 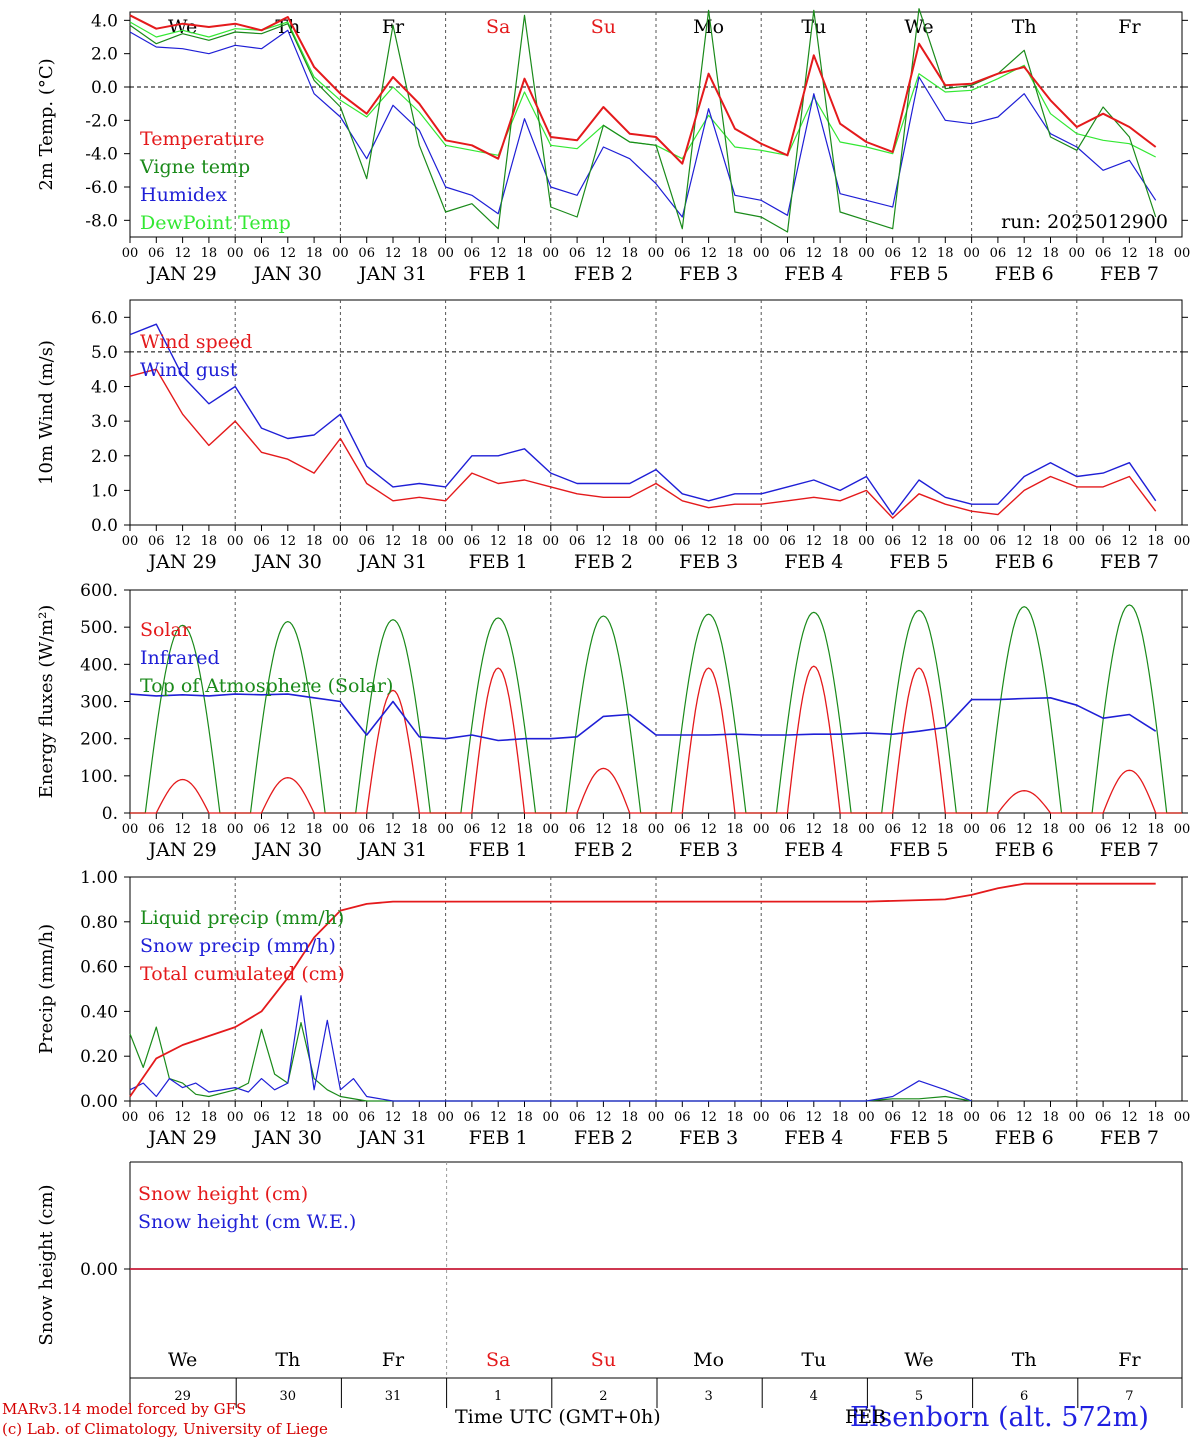 What do you see at coordinates (182, 850) in the screenshot?
I see `date-label: JAN 29` at bounding box center [182, 850].